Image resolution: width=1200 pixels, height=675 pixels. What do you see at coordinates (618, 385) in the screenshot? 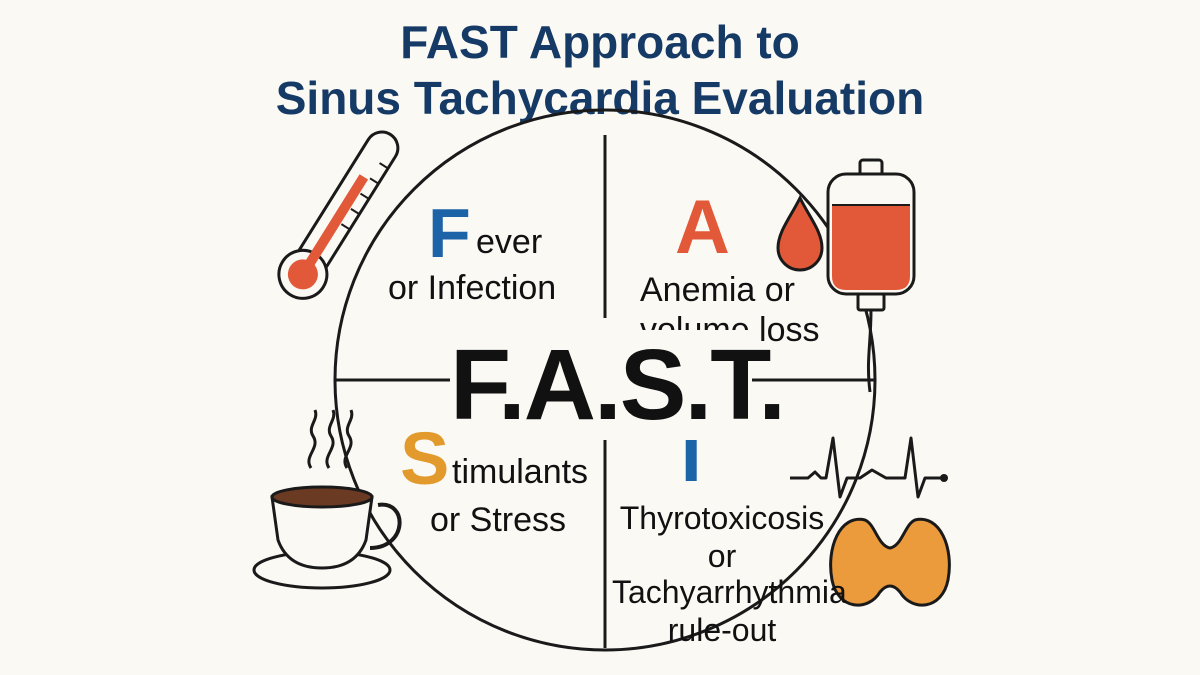
I see `fast-center-label: F.A.S.T.` at bounding box center [618, 385].